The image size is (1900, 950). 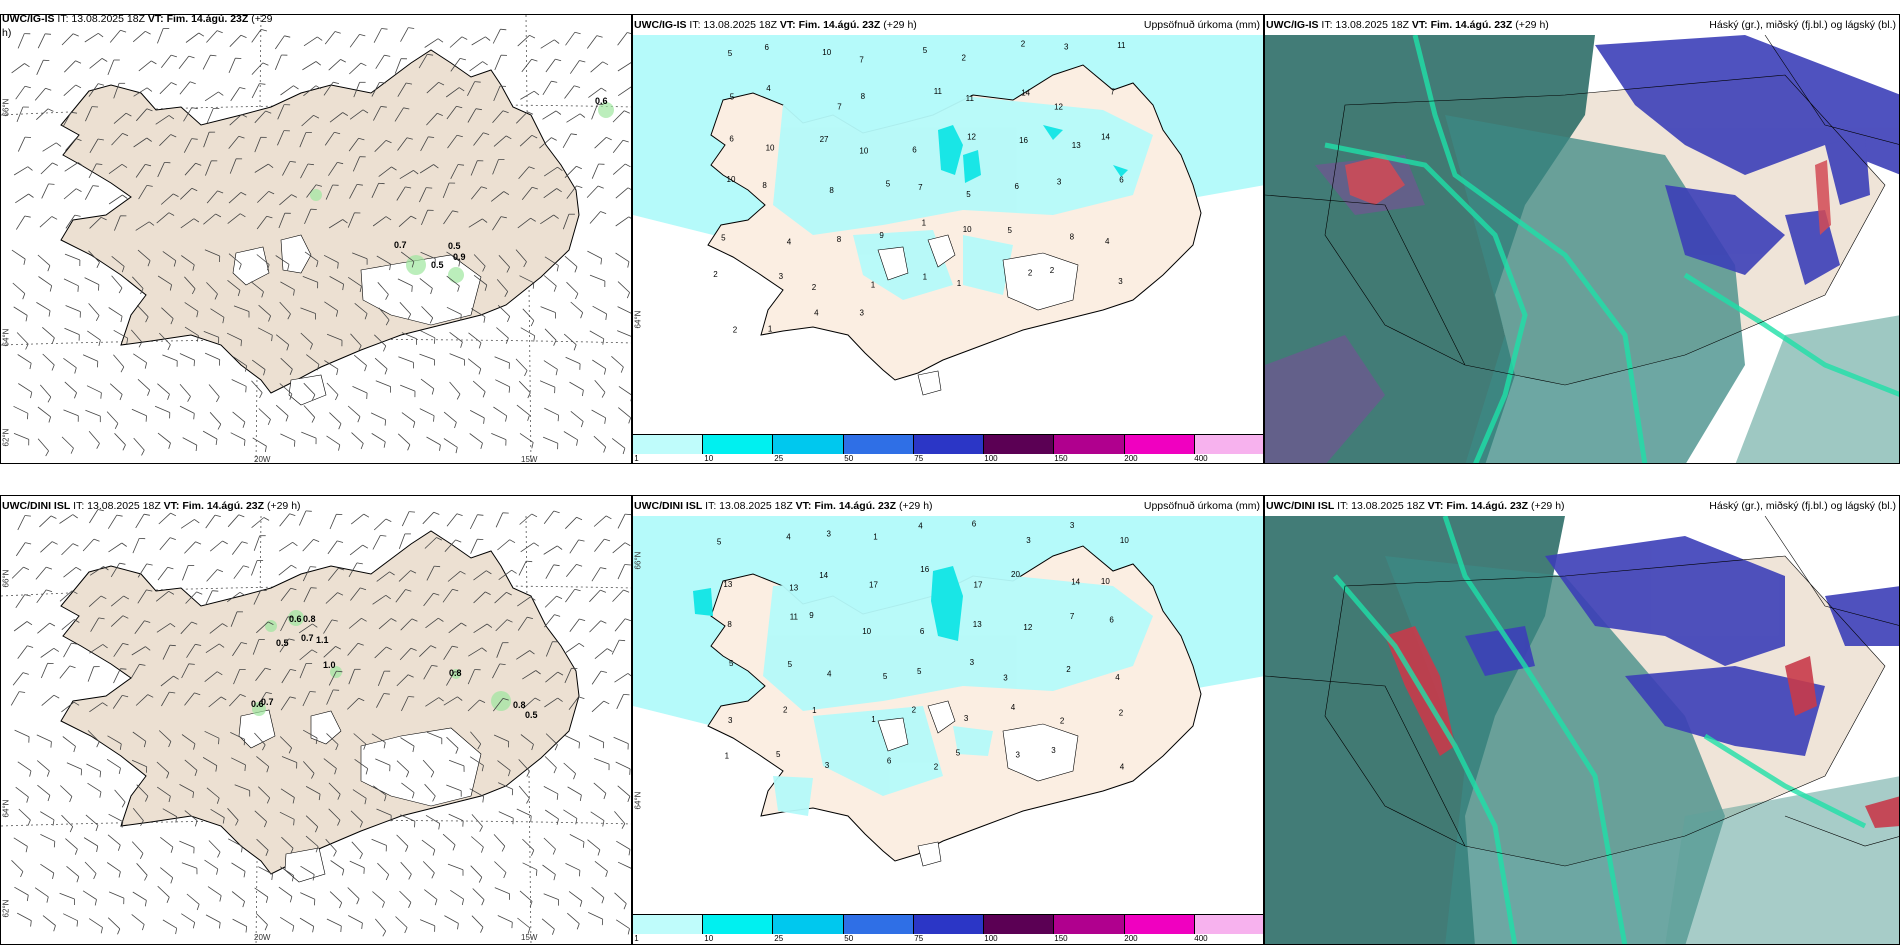 I want to click on precip-value-label: 9, so click(x=811, y=615).